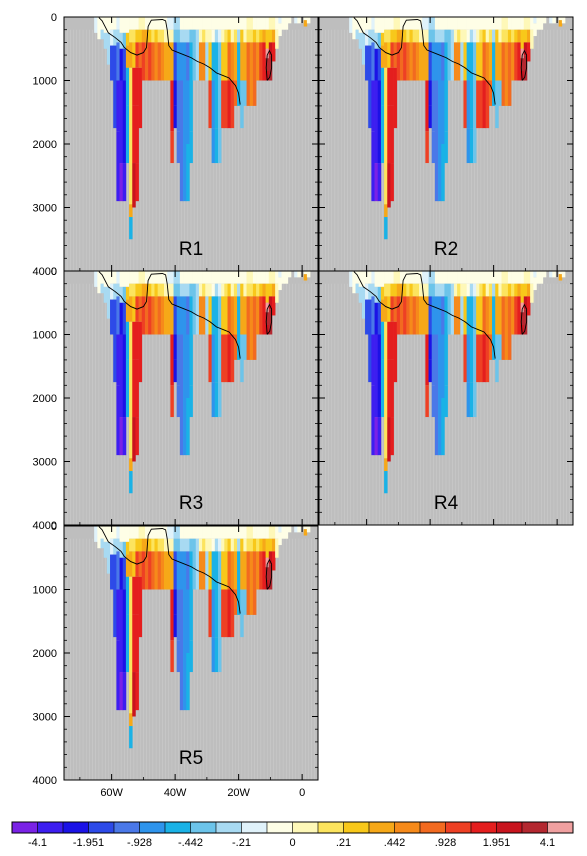 Image resolution: width=587 pixels, height=856 pixels. What do you see at coordinates (45, 209) in the screenshot?
I see `y-tick-label: 3000` at bounding box center [45, 209].